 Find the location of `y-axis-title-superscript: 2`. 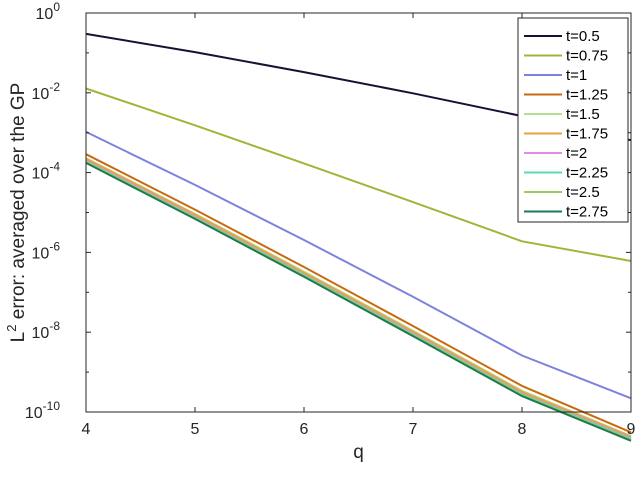

y-axis-title-superscript: 2 is located at coordinates (11, 328).